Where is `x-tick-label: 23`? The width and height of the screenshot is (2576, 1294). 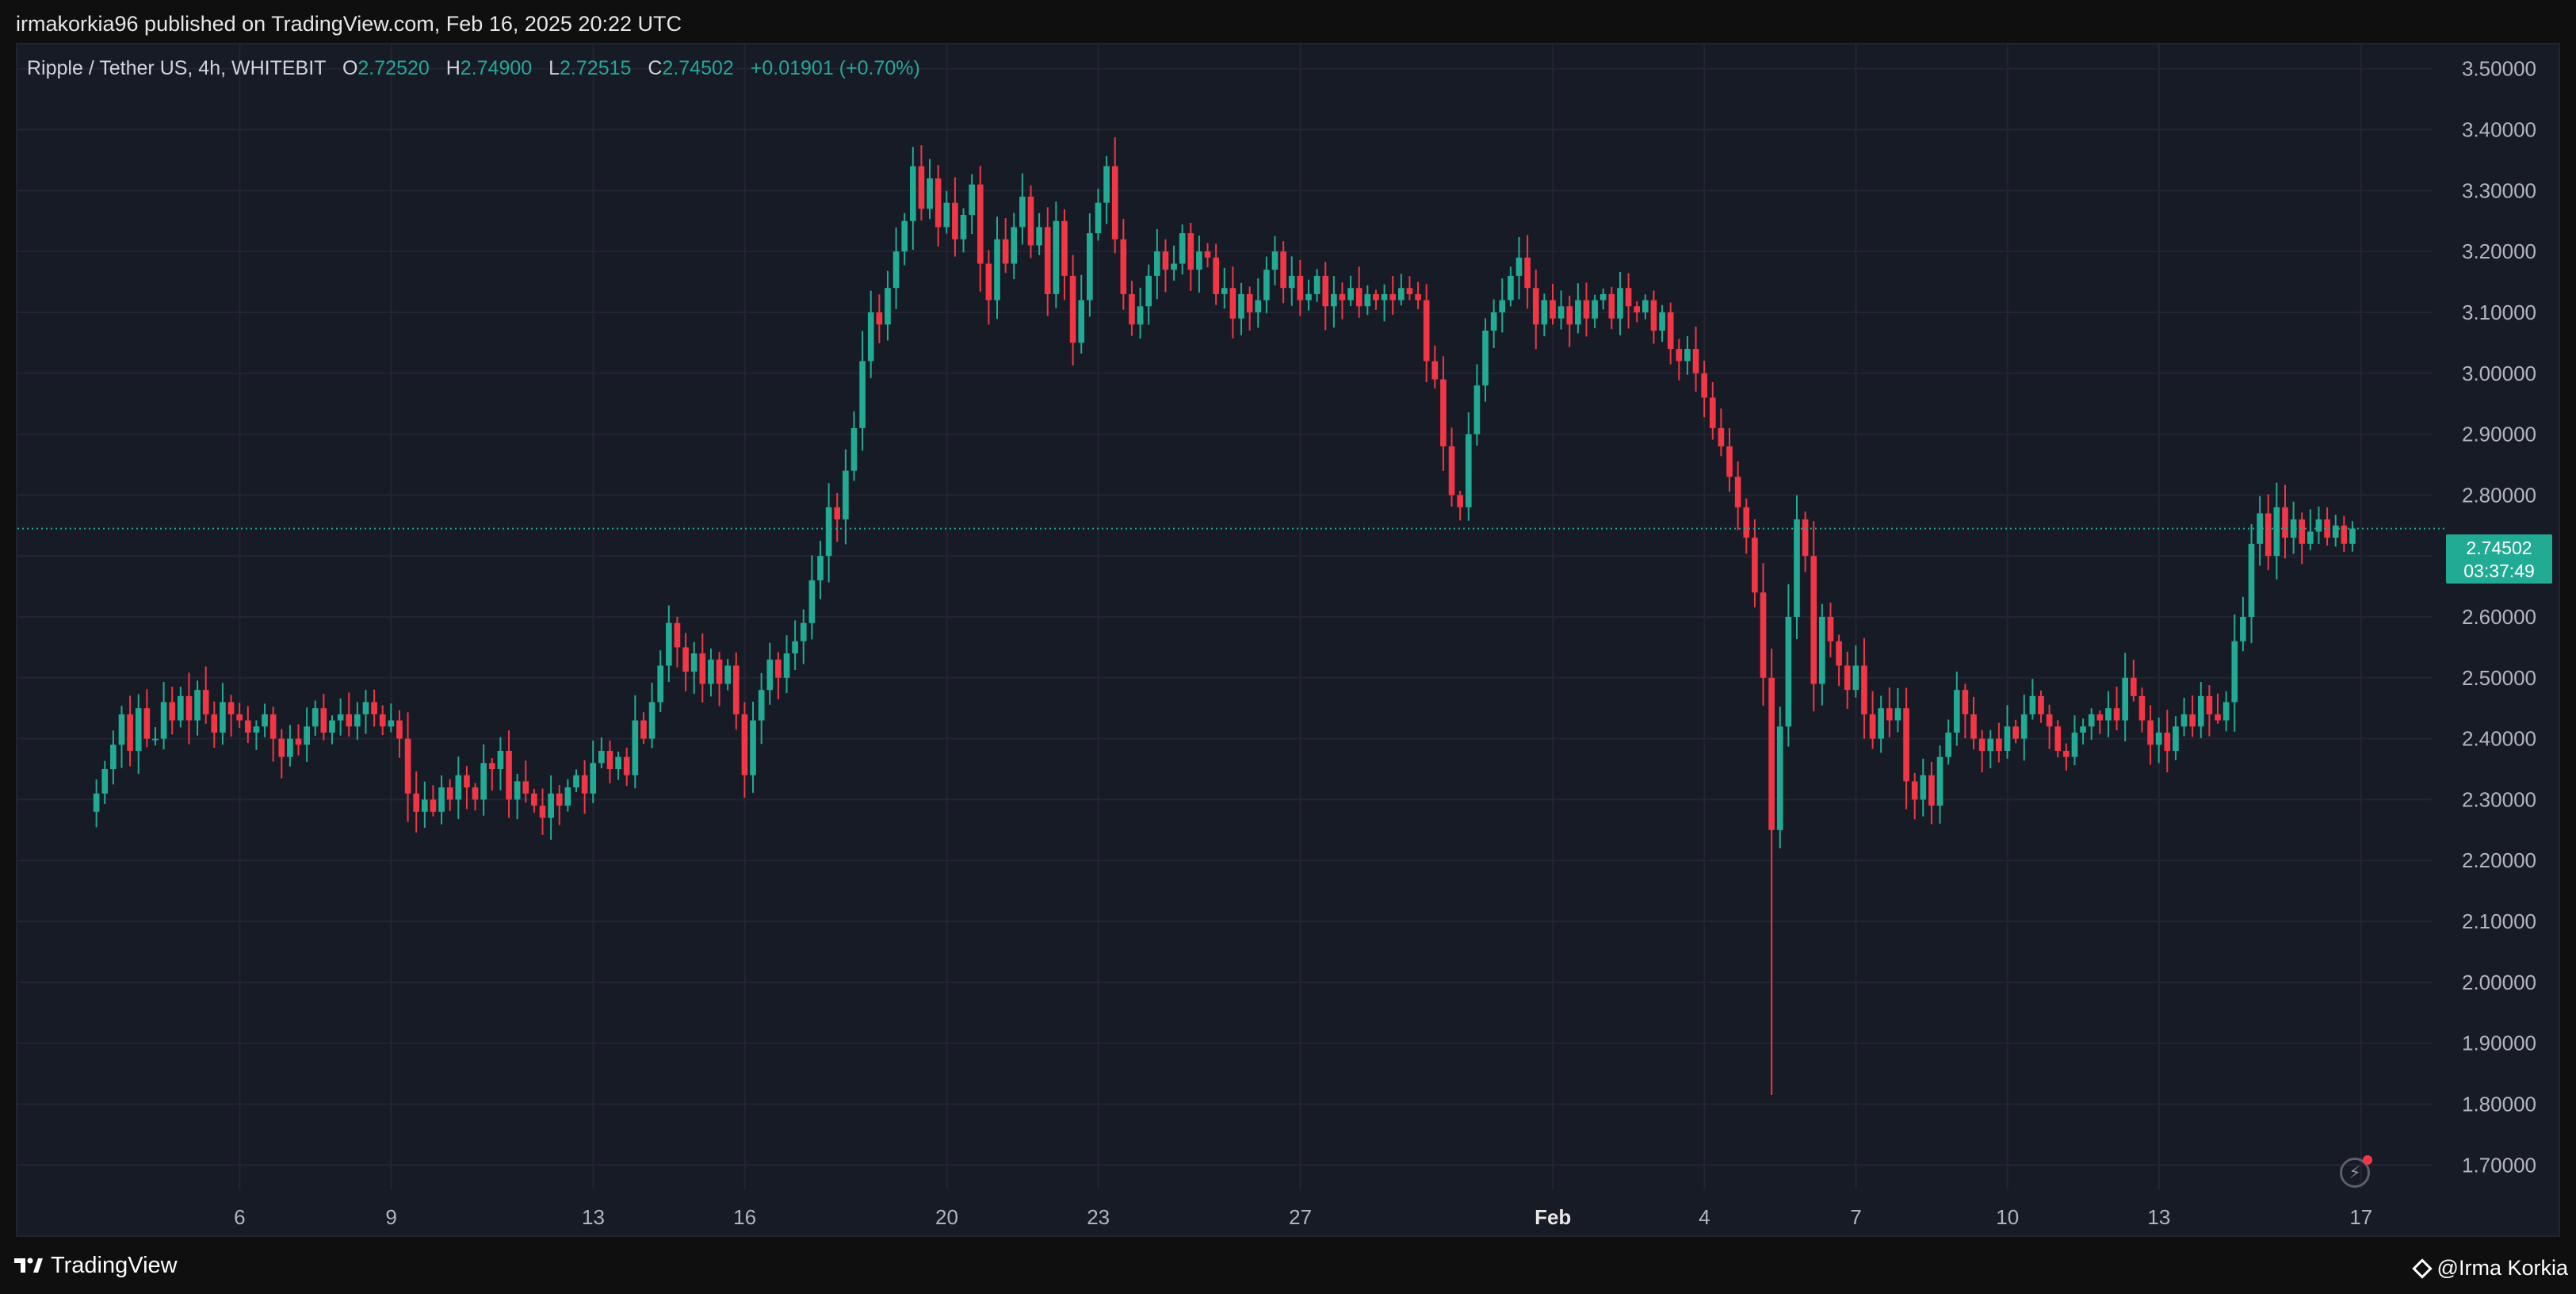 x-tick-label: 23 is located at coordinates (1098, 1217).